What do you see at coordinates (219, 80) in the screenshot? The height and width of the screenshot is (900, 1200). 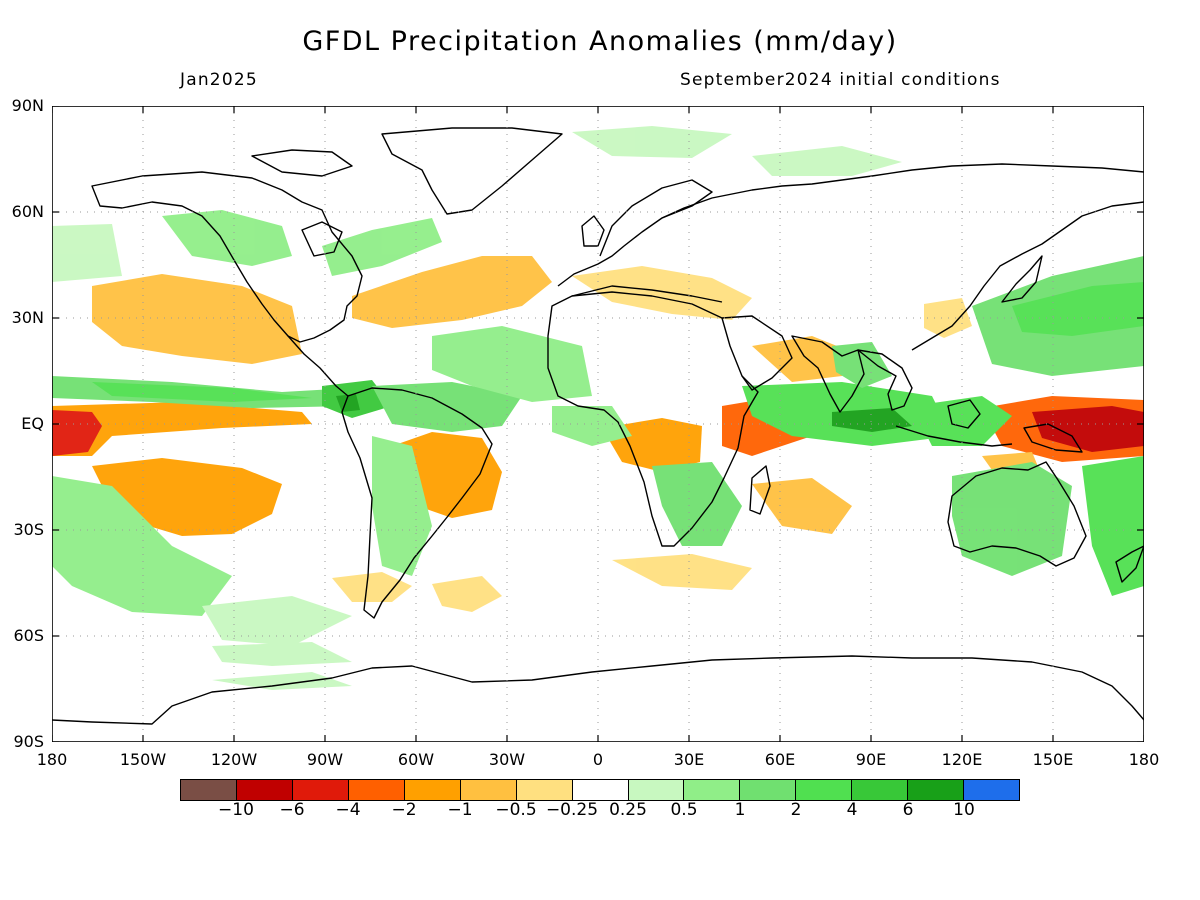 I see `valid-month: Jan2025` at bounding box center [219, 80].